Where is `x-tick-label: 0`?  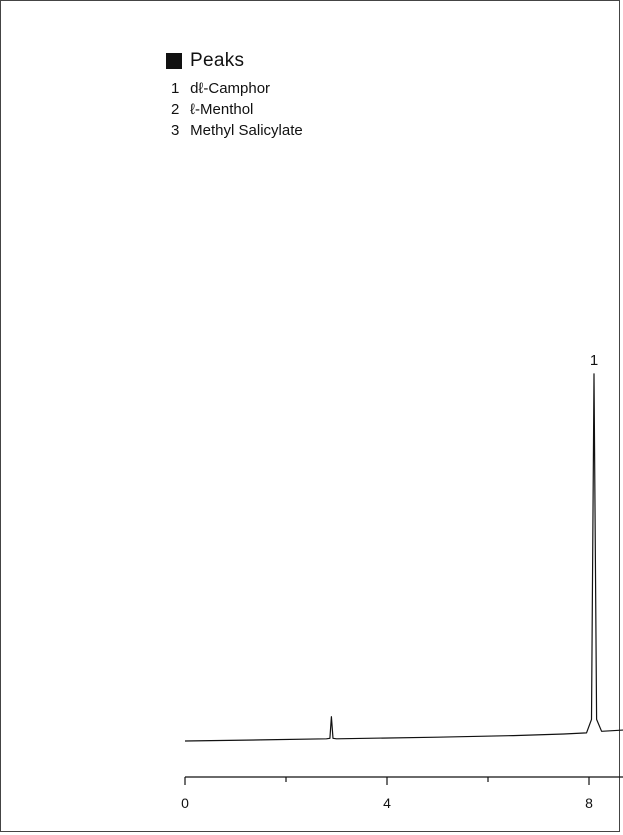
x-tick-label: 0 is located at coordinates (185, 803).